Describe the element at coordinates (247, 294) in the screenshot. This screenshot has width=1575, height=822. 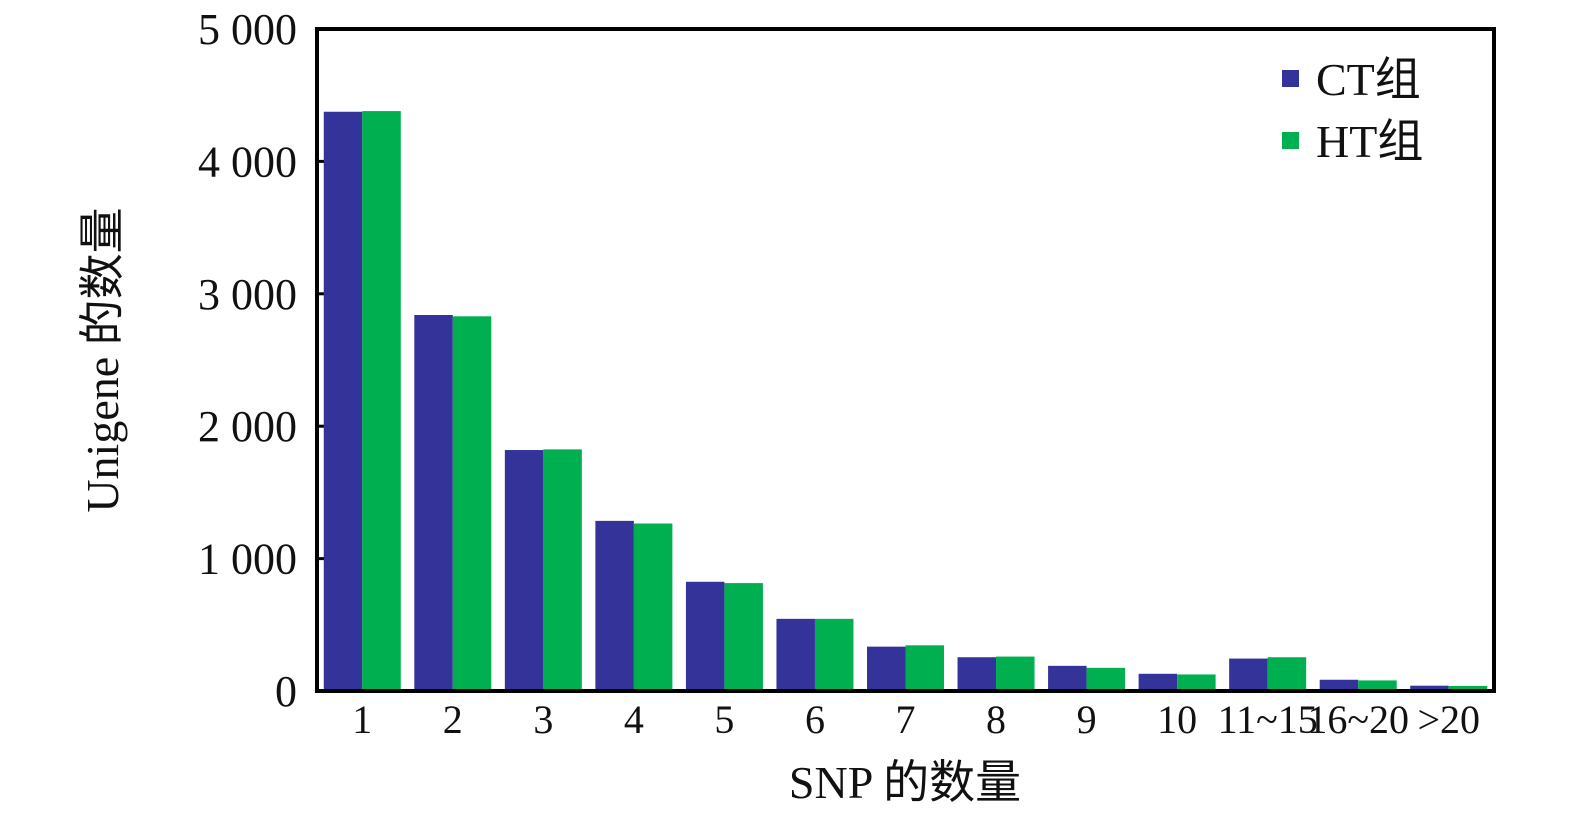
I see `y-tick-label: 3 000` at that location.